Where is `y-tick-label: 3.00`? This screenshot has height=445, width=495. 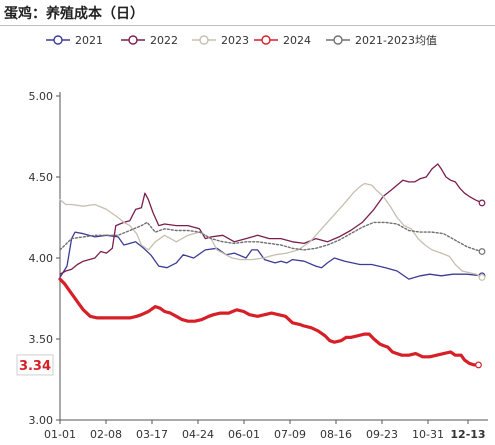 y-tick-label: 3.00 is located at coordinates (41, 420).